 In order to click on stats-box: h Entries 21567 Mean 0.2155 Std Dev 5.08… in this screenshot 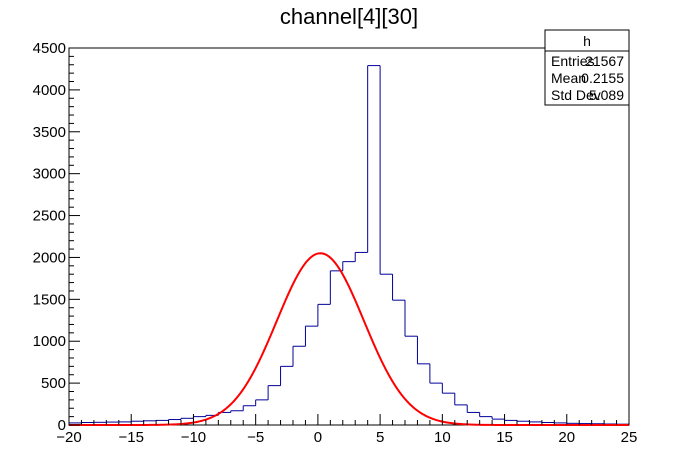, I will do `click(587, 67)`.